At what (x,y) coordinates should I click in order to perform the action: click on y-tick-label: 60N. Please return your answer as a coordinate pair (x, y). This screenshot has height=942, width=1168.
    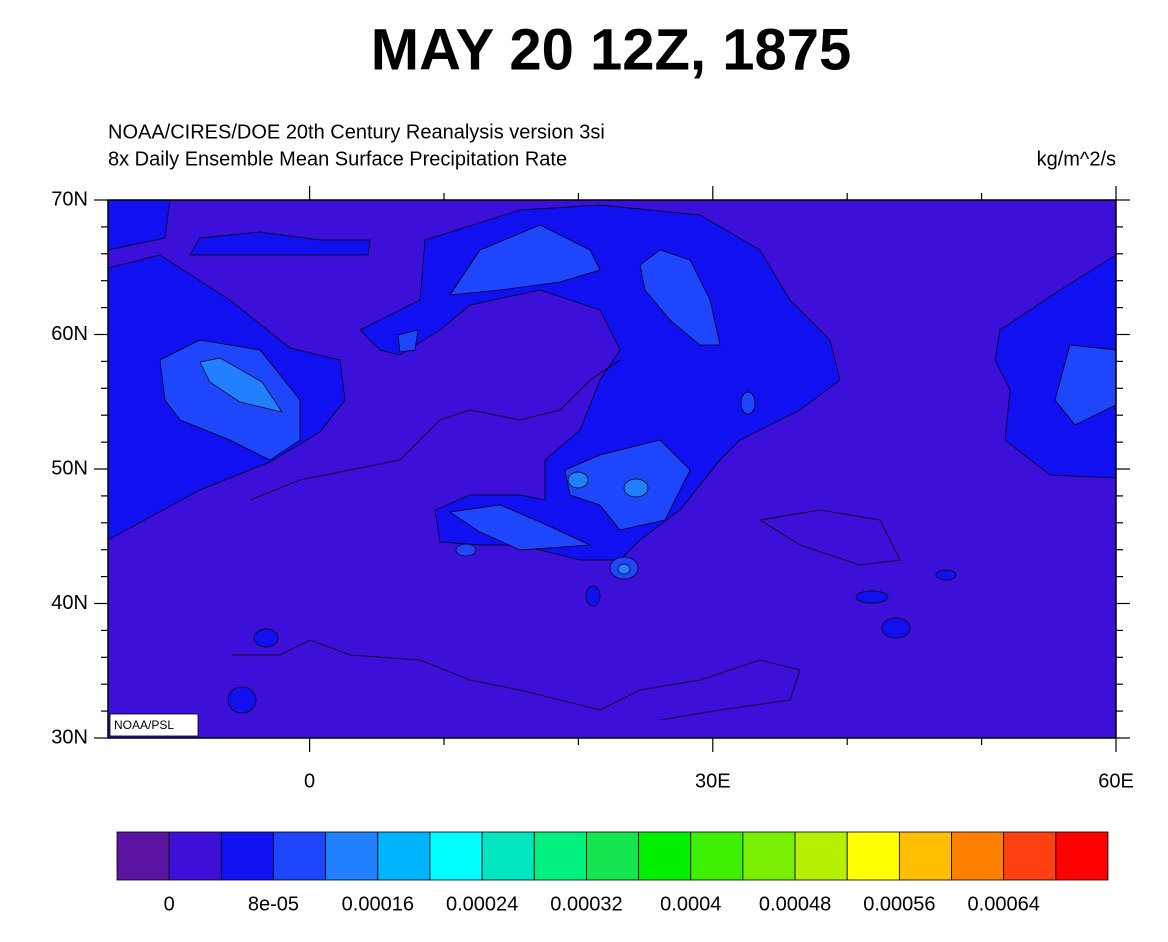
    Looking at the image, I should click on (69, 334).